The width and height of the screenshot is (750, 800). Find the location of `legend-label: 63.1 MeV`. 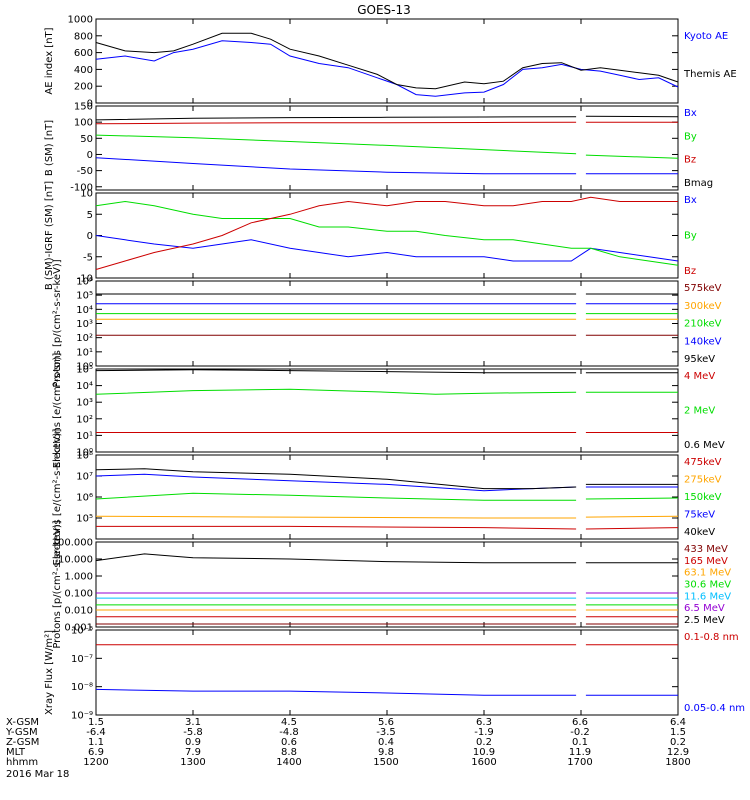

legend-label: 63.1 MeV is located at coordinates (707, 573).